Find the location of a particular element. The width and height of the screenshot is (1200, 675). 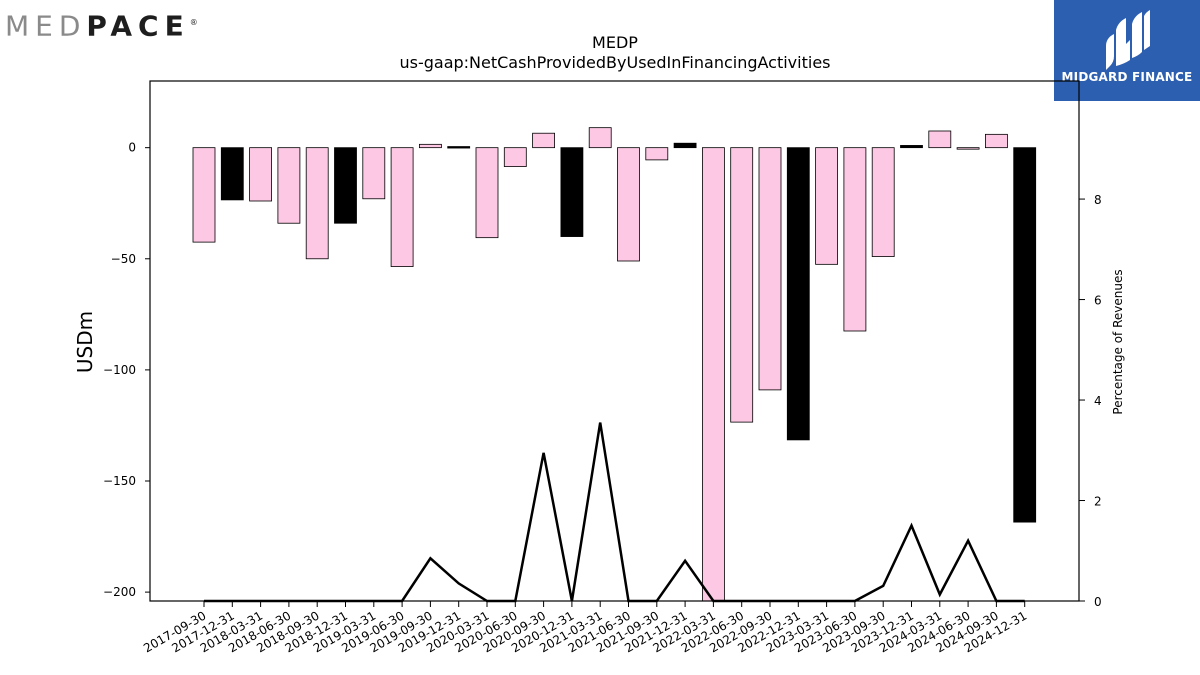

logo-registered-mark: ® is located at coordinates (193, 22).